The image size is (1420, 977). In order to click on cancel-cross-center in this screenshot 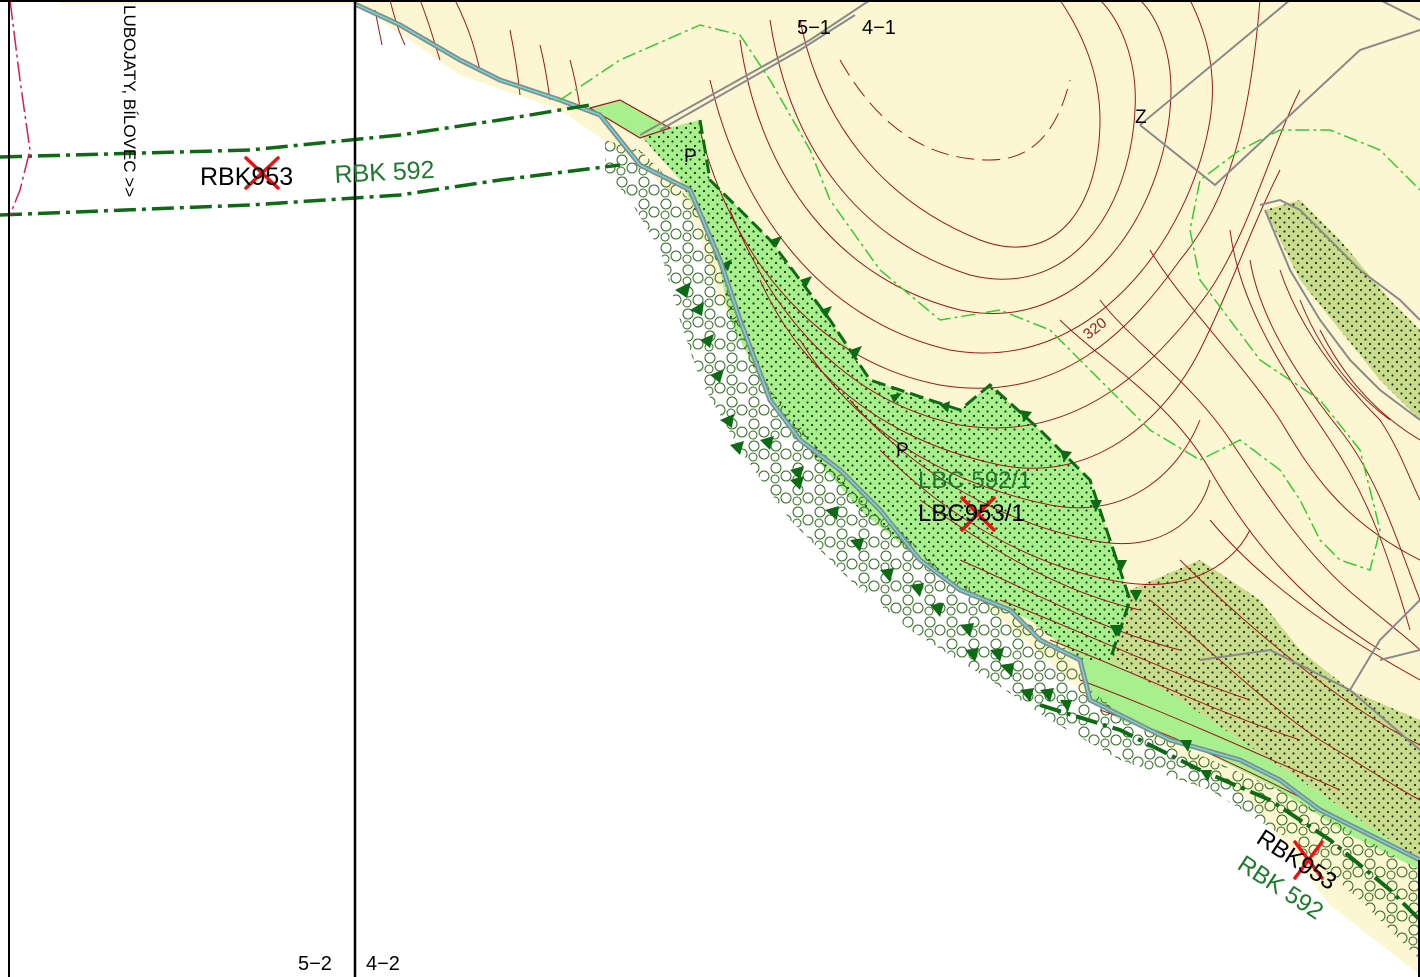, I will do `click(978, 514)`.